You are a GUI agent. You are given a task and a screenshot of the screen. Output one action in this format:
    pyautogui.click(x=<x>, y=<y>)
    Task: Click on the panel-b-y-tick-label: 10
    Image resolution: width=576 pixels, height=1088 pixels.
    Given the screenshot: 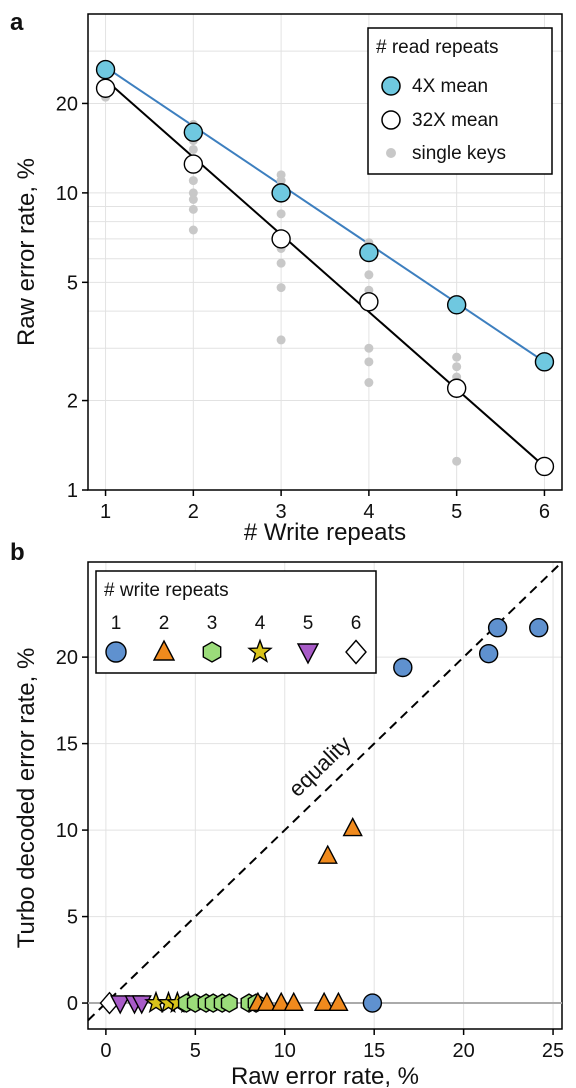 What is the action you would take?
    pyautogui.click(x=67, y=831)
    